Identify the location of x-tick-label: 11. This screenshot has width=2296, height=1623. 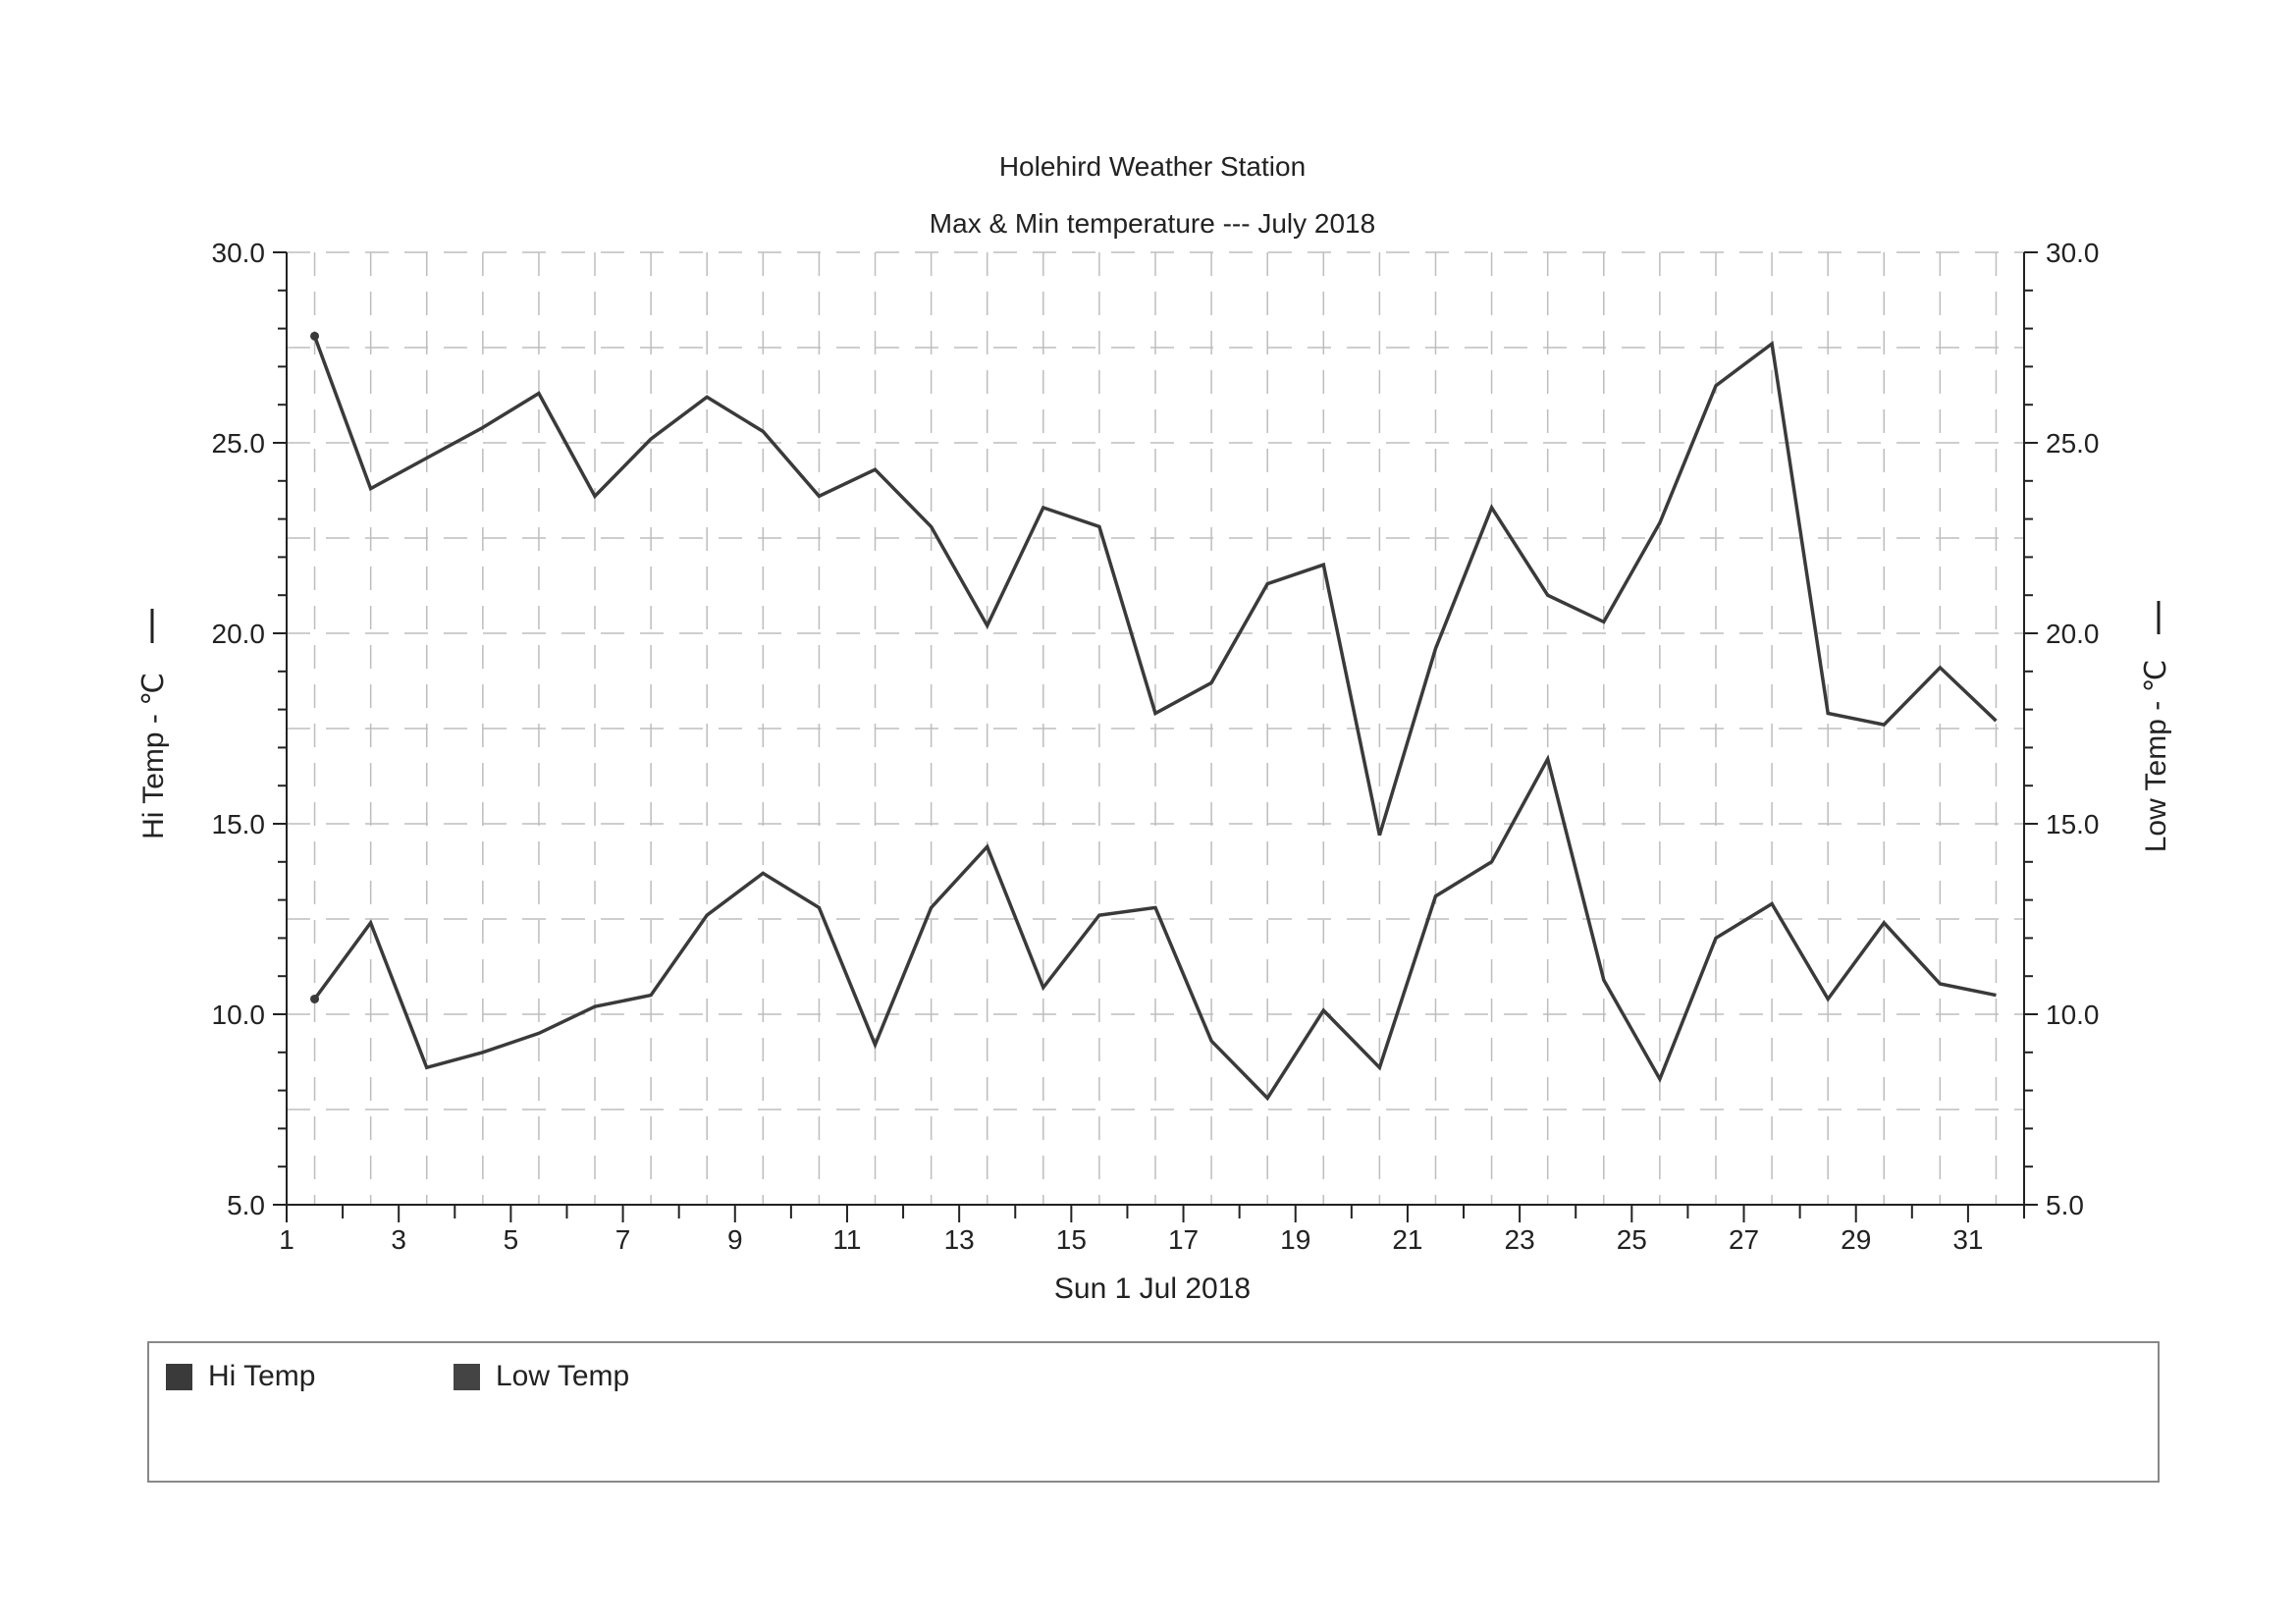
(847, 1239).